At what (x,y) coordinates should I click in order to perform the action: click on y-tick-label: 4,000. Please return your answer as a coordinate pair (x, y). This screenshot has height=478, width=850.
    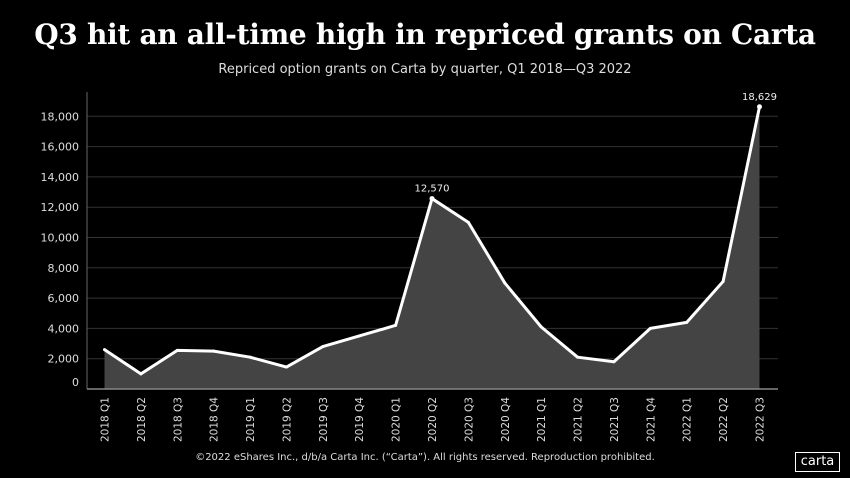
    Looking at the image, I should click on (64, 328).